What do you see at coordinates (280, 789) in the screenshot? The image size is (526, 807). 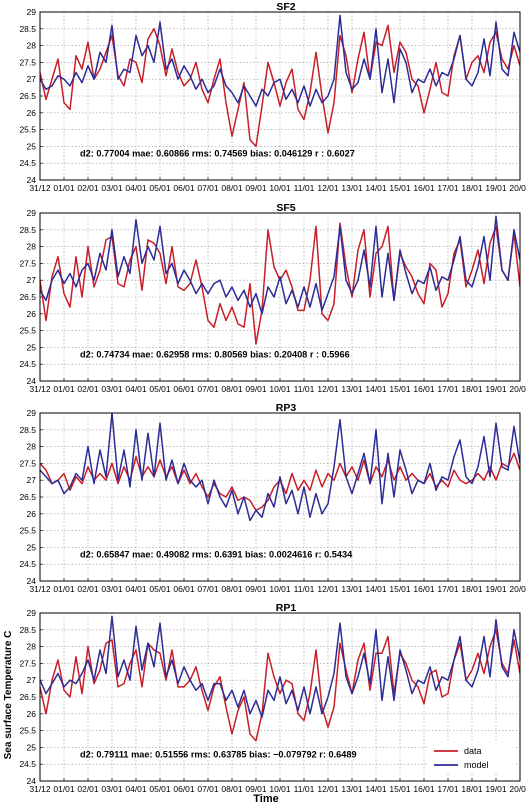 I see `x-tick-label: 10/01` at bounding box center [280, 789].